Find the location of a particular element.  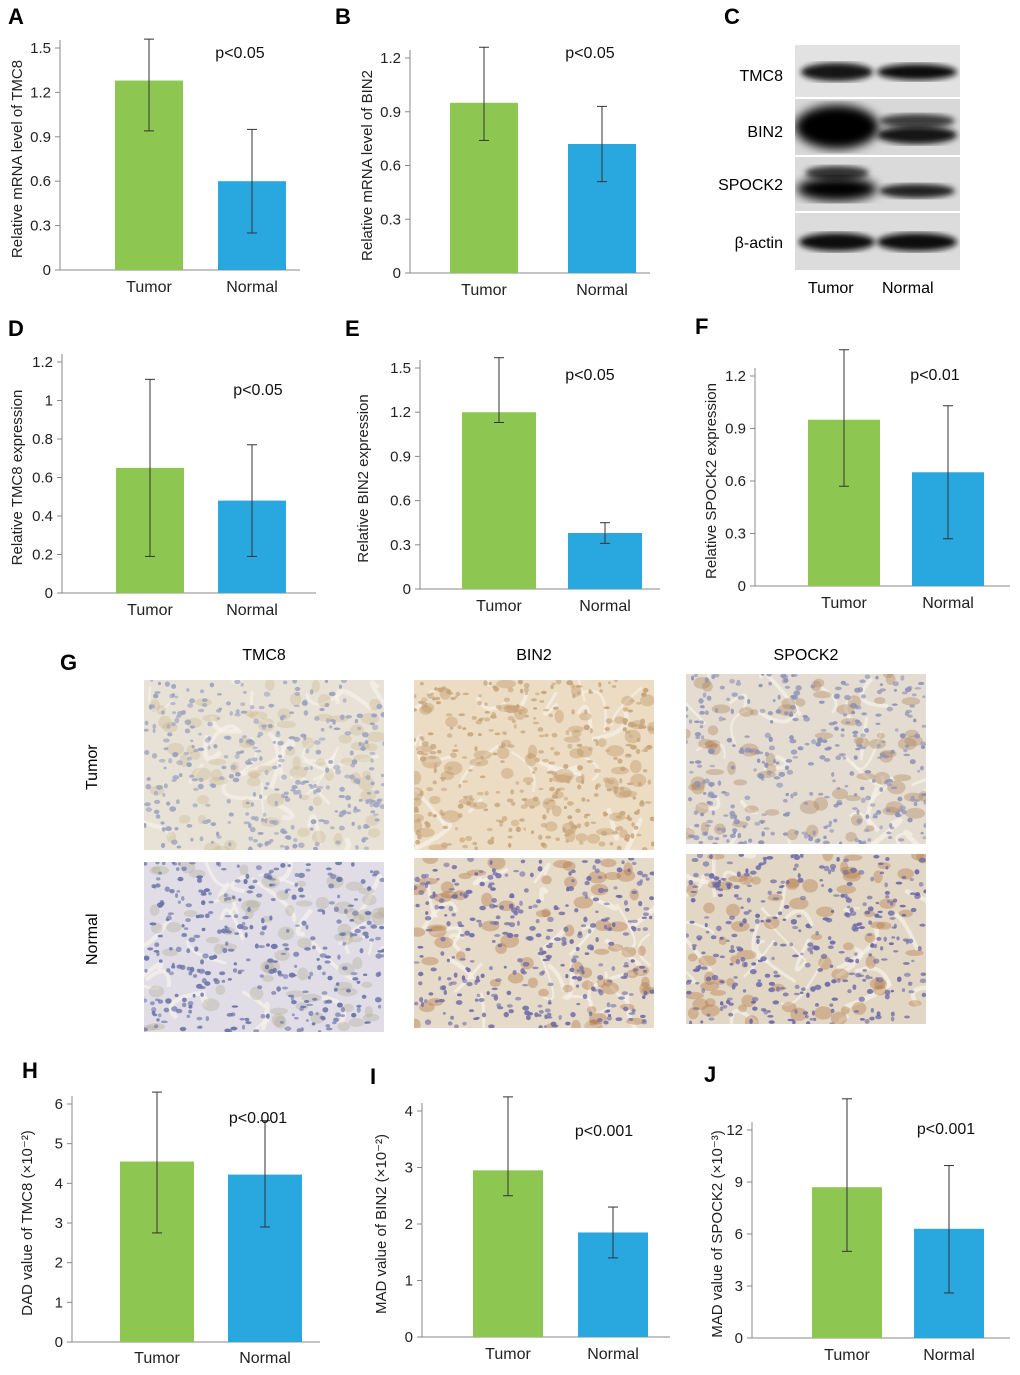

panel-letter-d: D is located at coordinates (16, 328).